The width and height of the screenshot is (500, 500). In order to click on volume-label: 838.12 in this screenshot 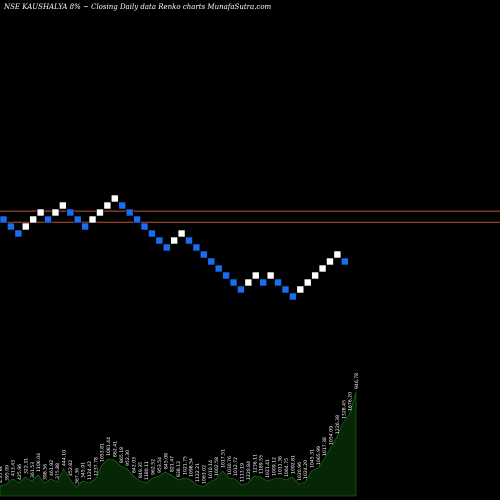, I will do `click(179, 469)`.